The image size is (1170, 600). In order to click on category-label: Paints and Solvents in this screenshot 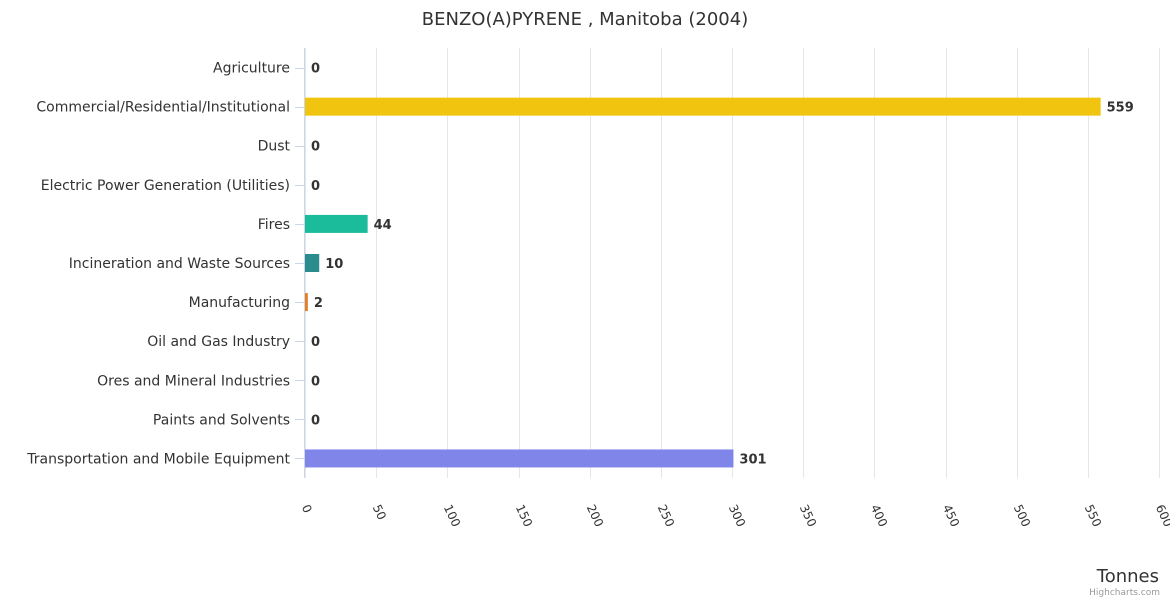, I will do `click(221, 420)`.